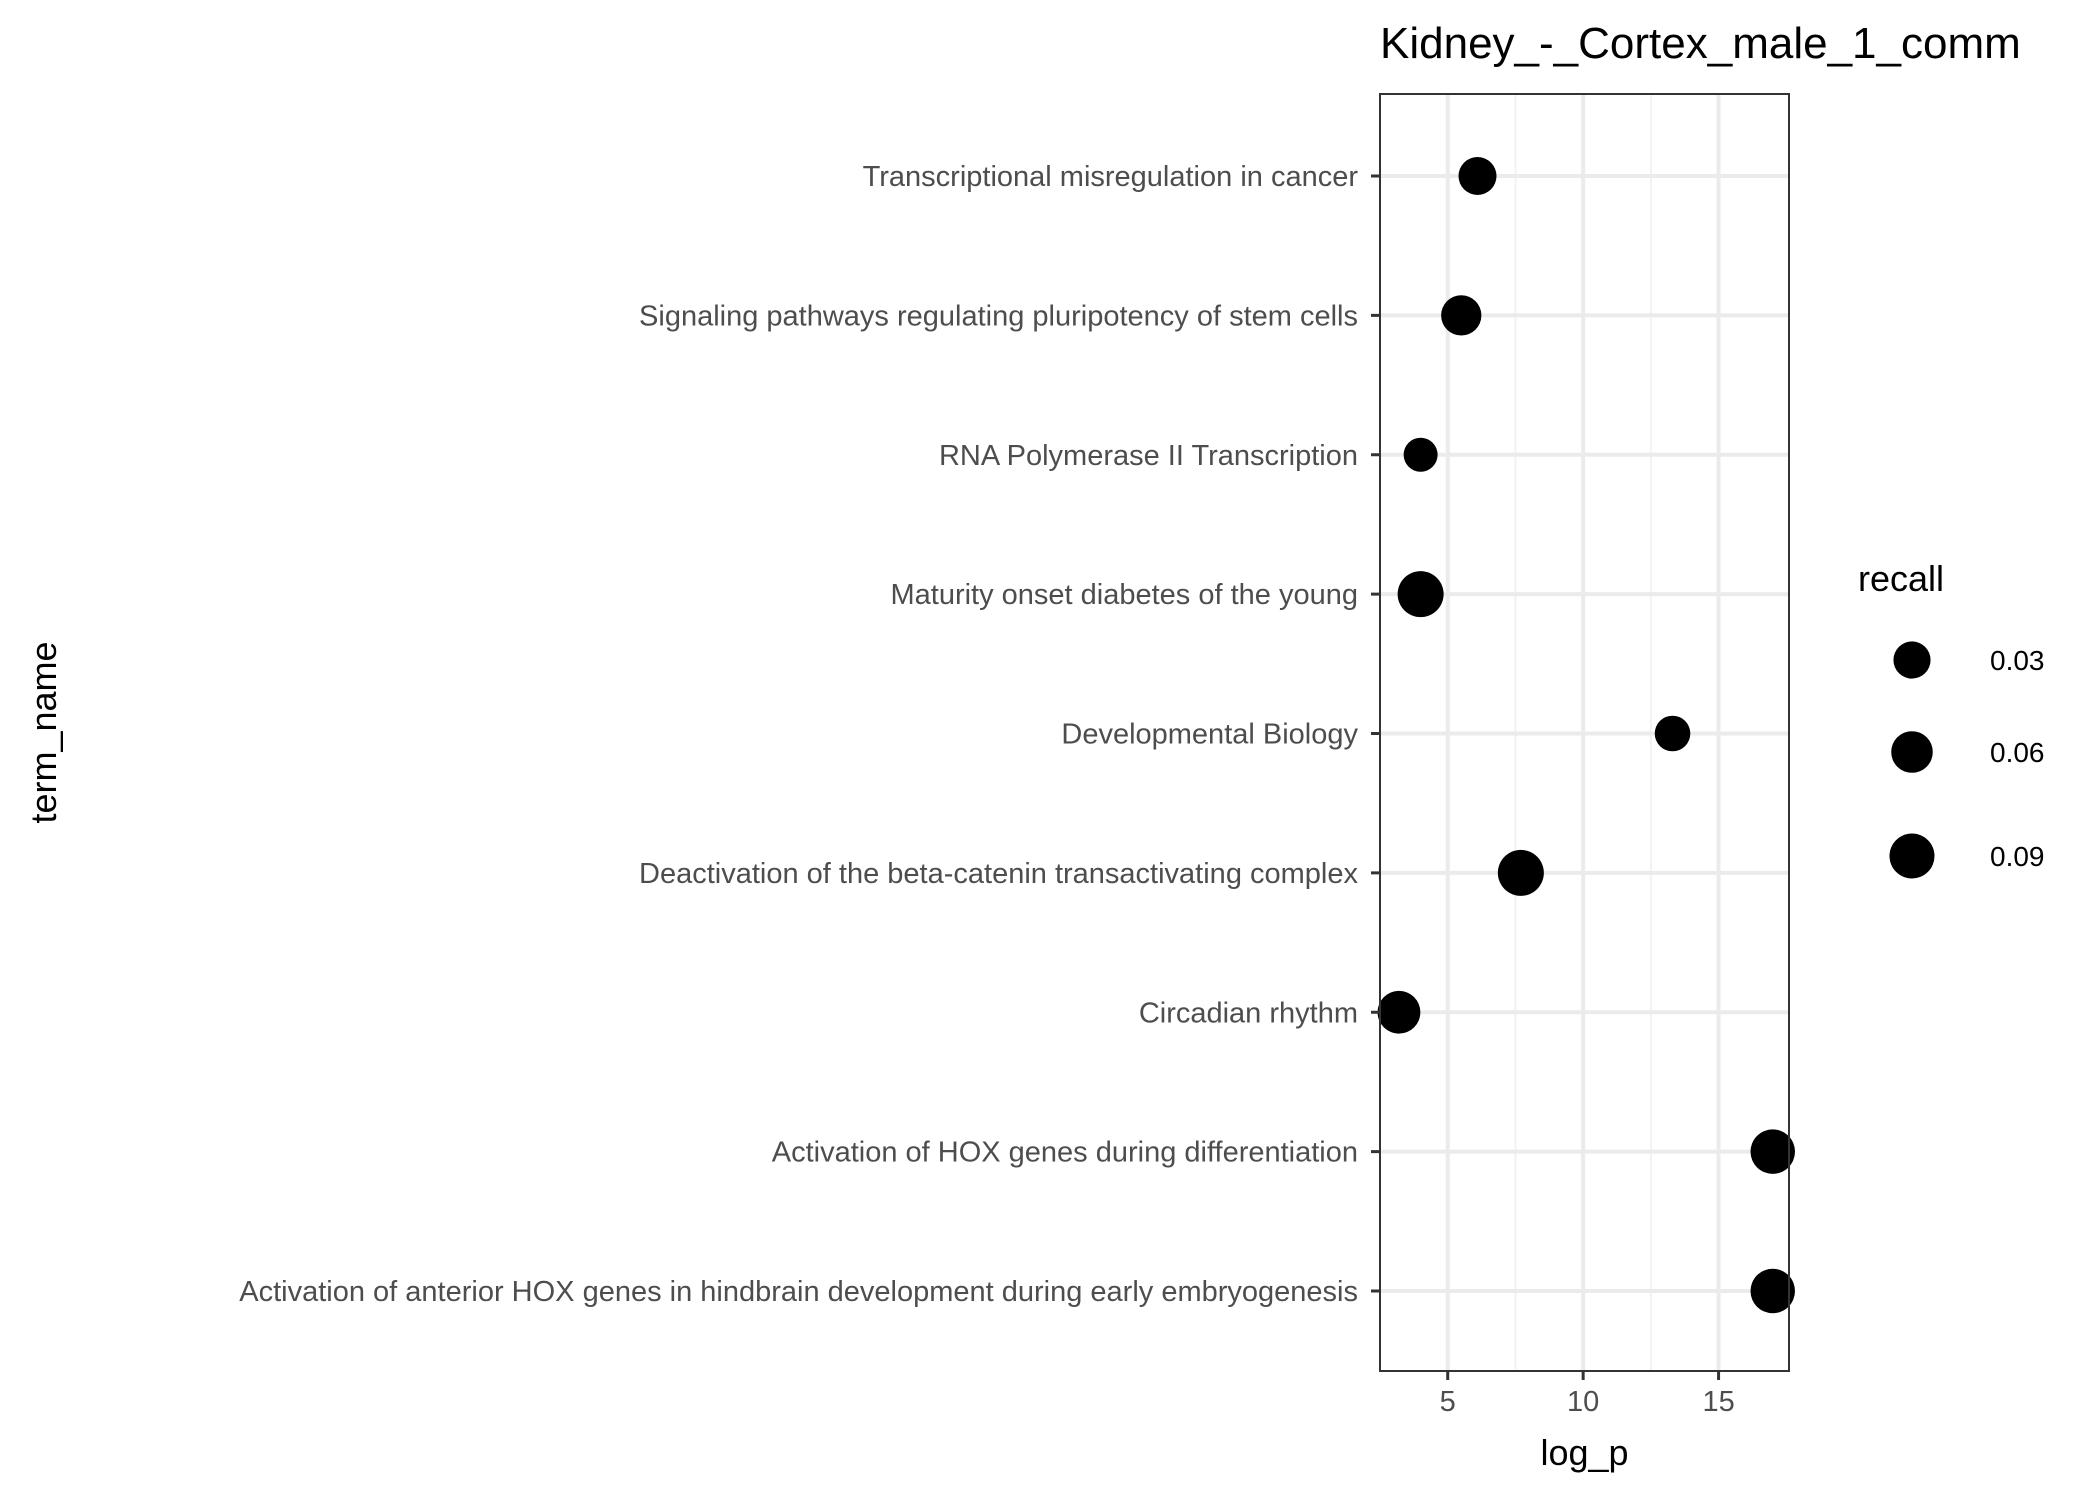 This screenshot has width=2100, height=1504. What do you see at coordinates (1209, 735) in the screenshot?
I see `y-tick-label: Developmental Biology` at bounding box center [1209, 735].